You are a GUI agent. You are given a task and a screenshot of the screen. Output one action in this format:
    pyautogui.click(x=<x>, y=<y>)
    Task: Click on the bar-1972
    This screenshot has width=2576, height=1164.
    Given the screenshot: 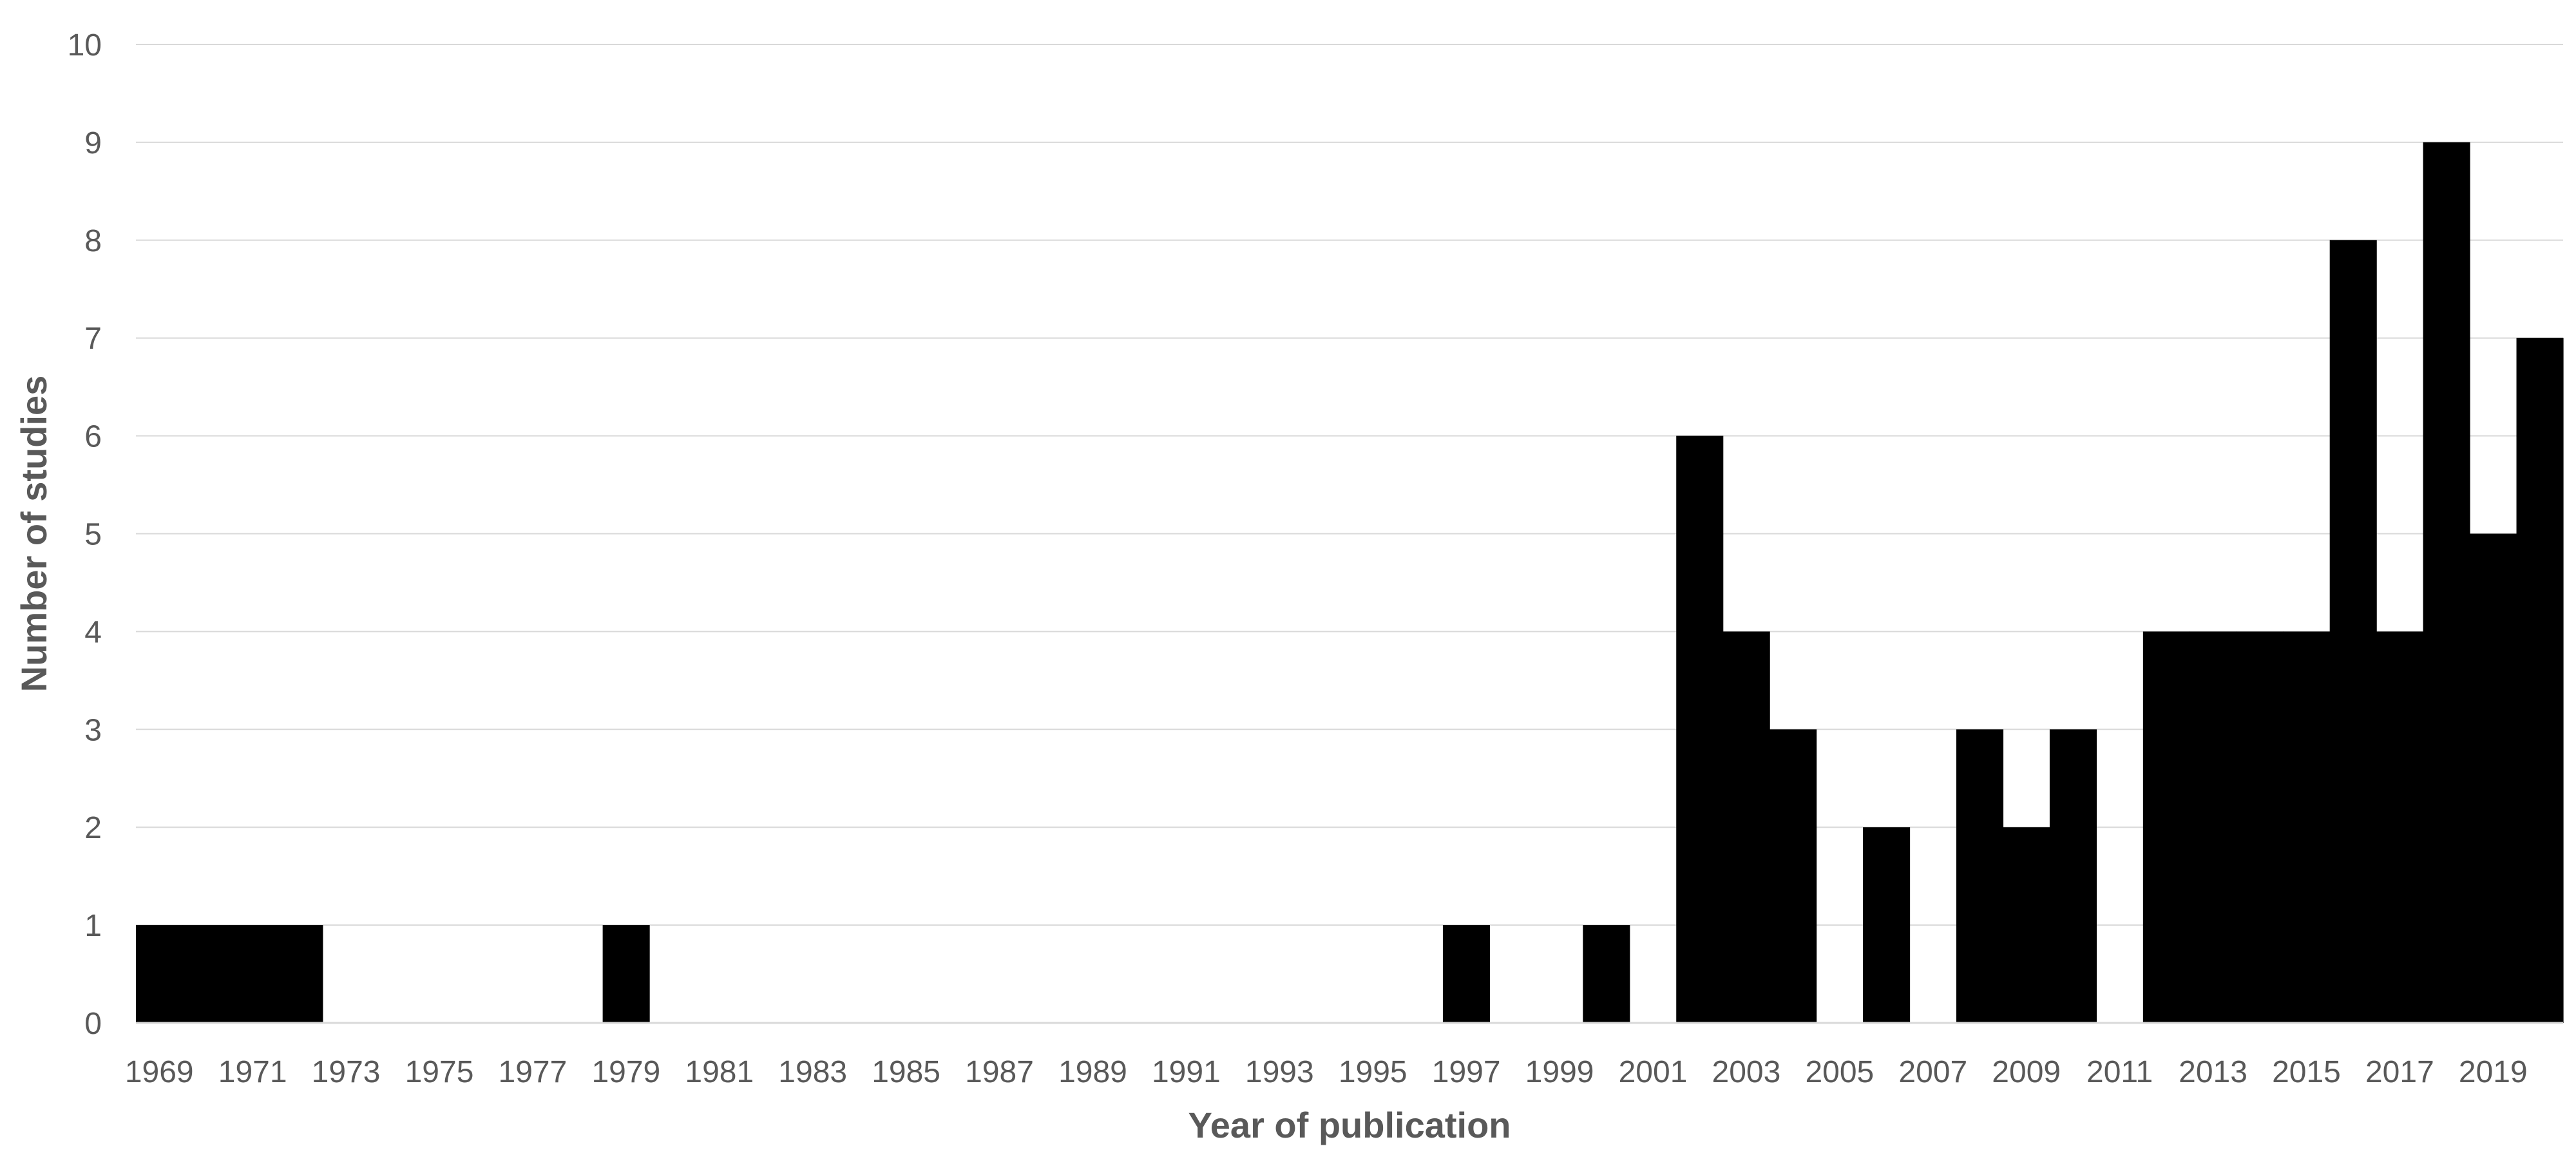 What is the action you would take?
    pyautogui.click(x=299, y=974)
    